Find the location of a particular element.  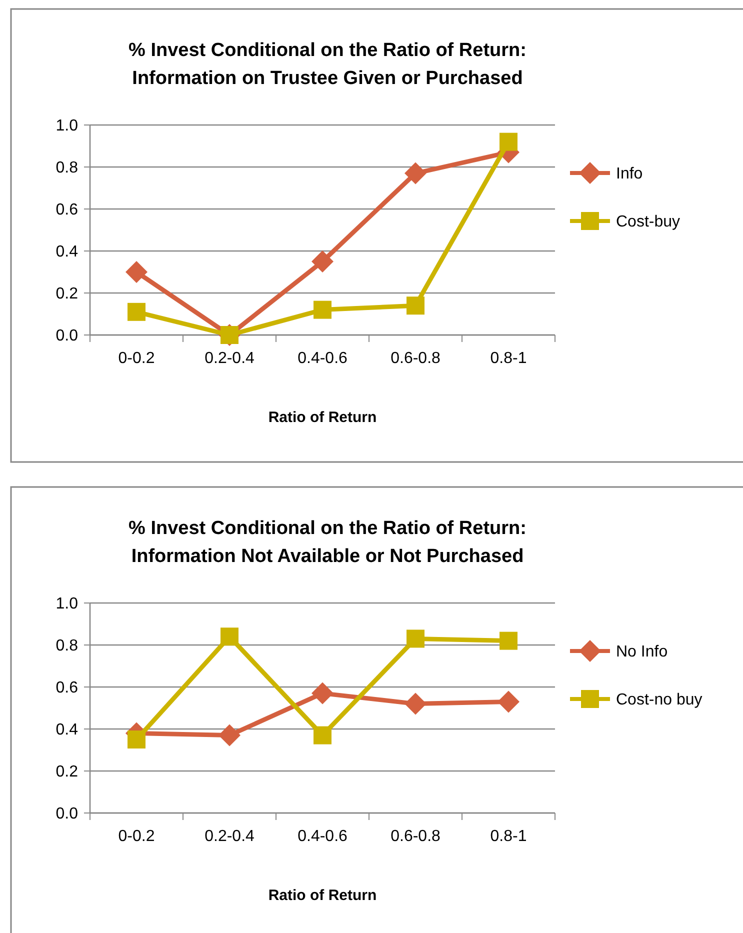

chart-title: % Invest Conditional on the Ratio of Return: Information on Trustee Given or Purchased is located at coordinates (327, 64).